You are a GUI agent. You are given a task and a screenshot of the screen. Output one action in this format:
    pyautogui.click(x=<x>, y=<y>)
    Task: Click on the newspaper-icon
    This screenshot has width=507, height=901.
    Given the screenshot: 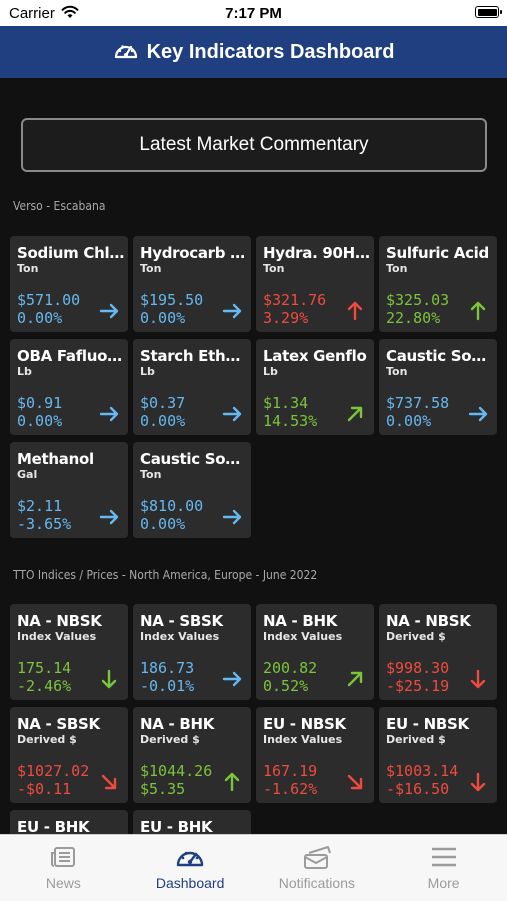 What is the action you would take?
    pyautogui.click(x=63, y=857)
    